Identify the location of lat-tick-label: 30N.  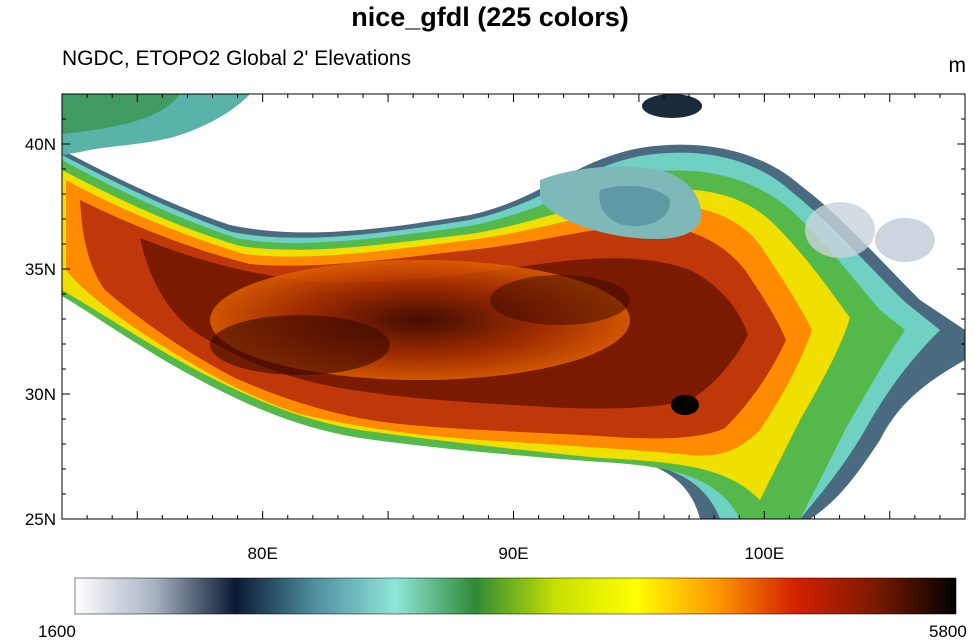
(40, 394).